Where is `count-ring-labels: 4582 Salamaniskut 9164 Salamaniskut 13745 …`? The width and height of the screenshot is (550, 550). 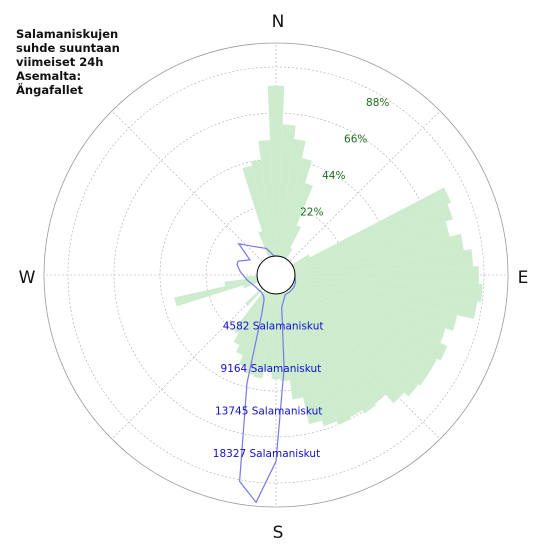 count-ring-labels: 4582 Salamaniskut 9164 Salamaniskut 13745 … is located at coordinates (268, 391).